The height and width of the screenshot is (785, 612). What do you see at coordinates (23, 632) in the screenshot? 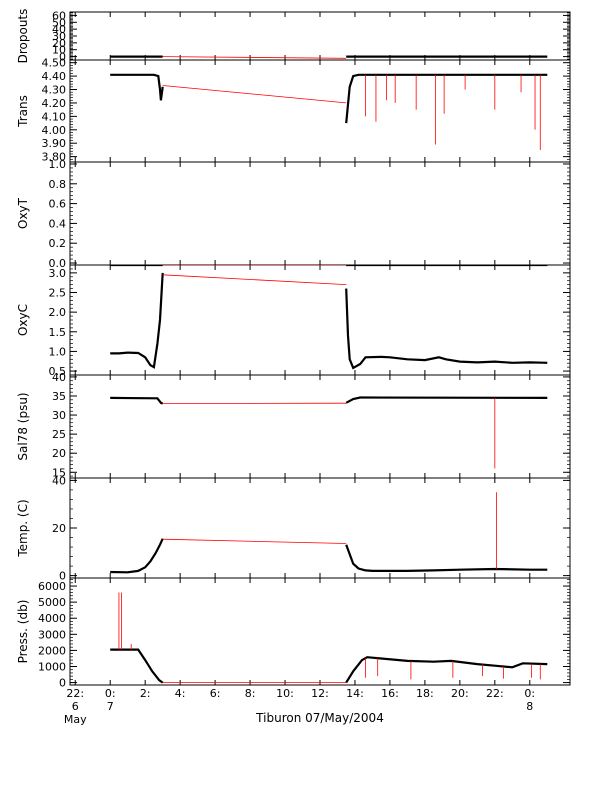
I see `panel-press-ylabel: Press. (db)` at bounding box center [23, 632].